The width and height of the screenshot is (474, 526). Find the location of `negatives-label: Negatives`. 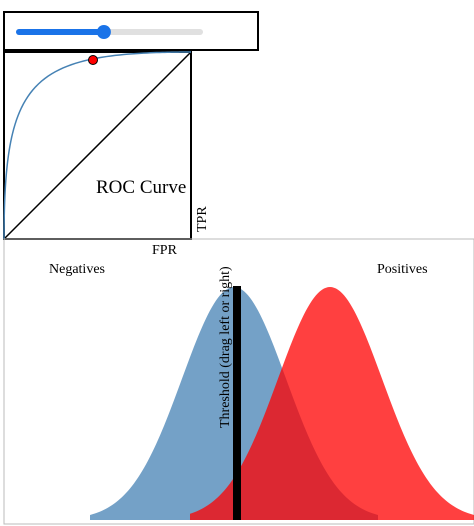

negatives-label: Negatives is located at coordinates (77, 269).